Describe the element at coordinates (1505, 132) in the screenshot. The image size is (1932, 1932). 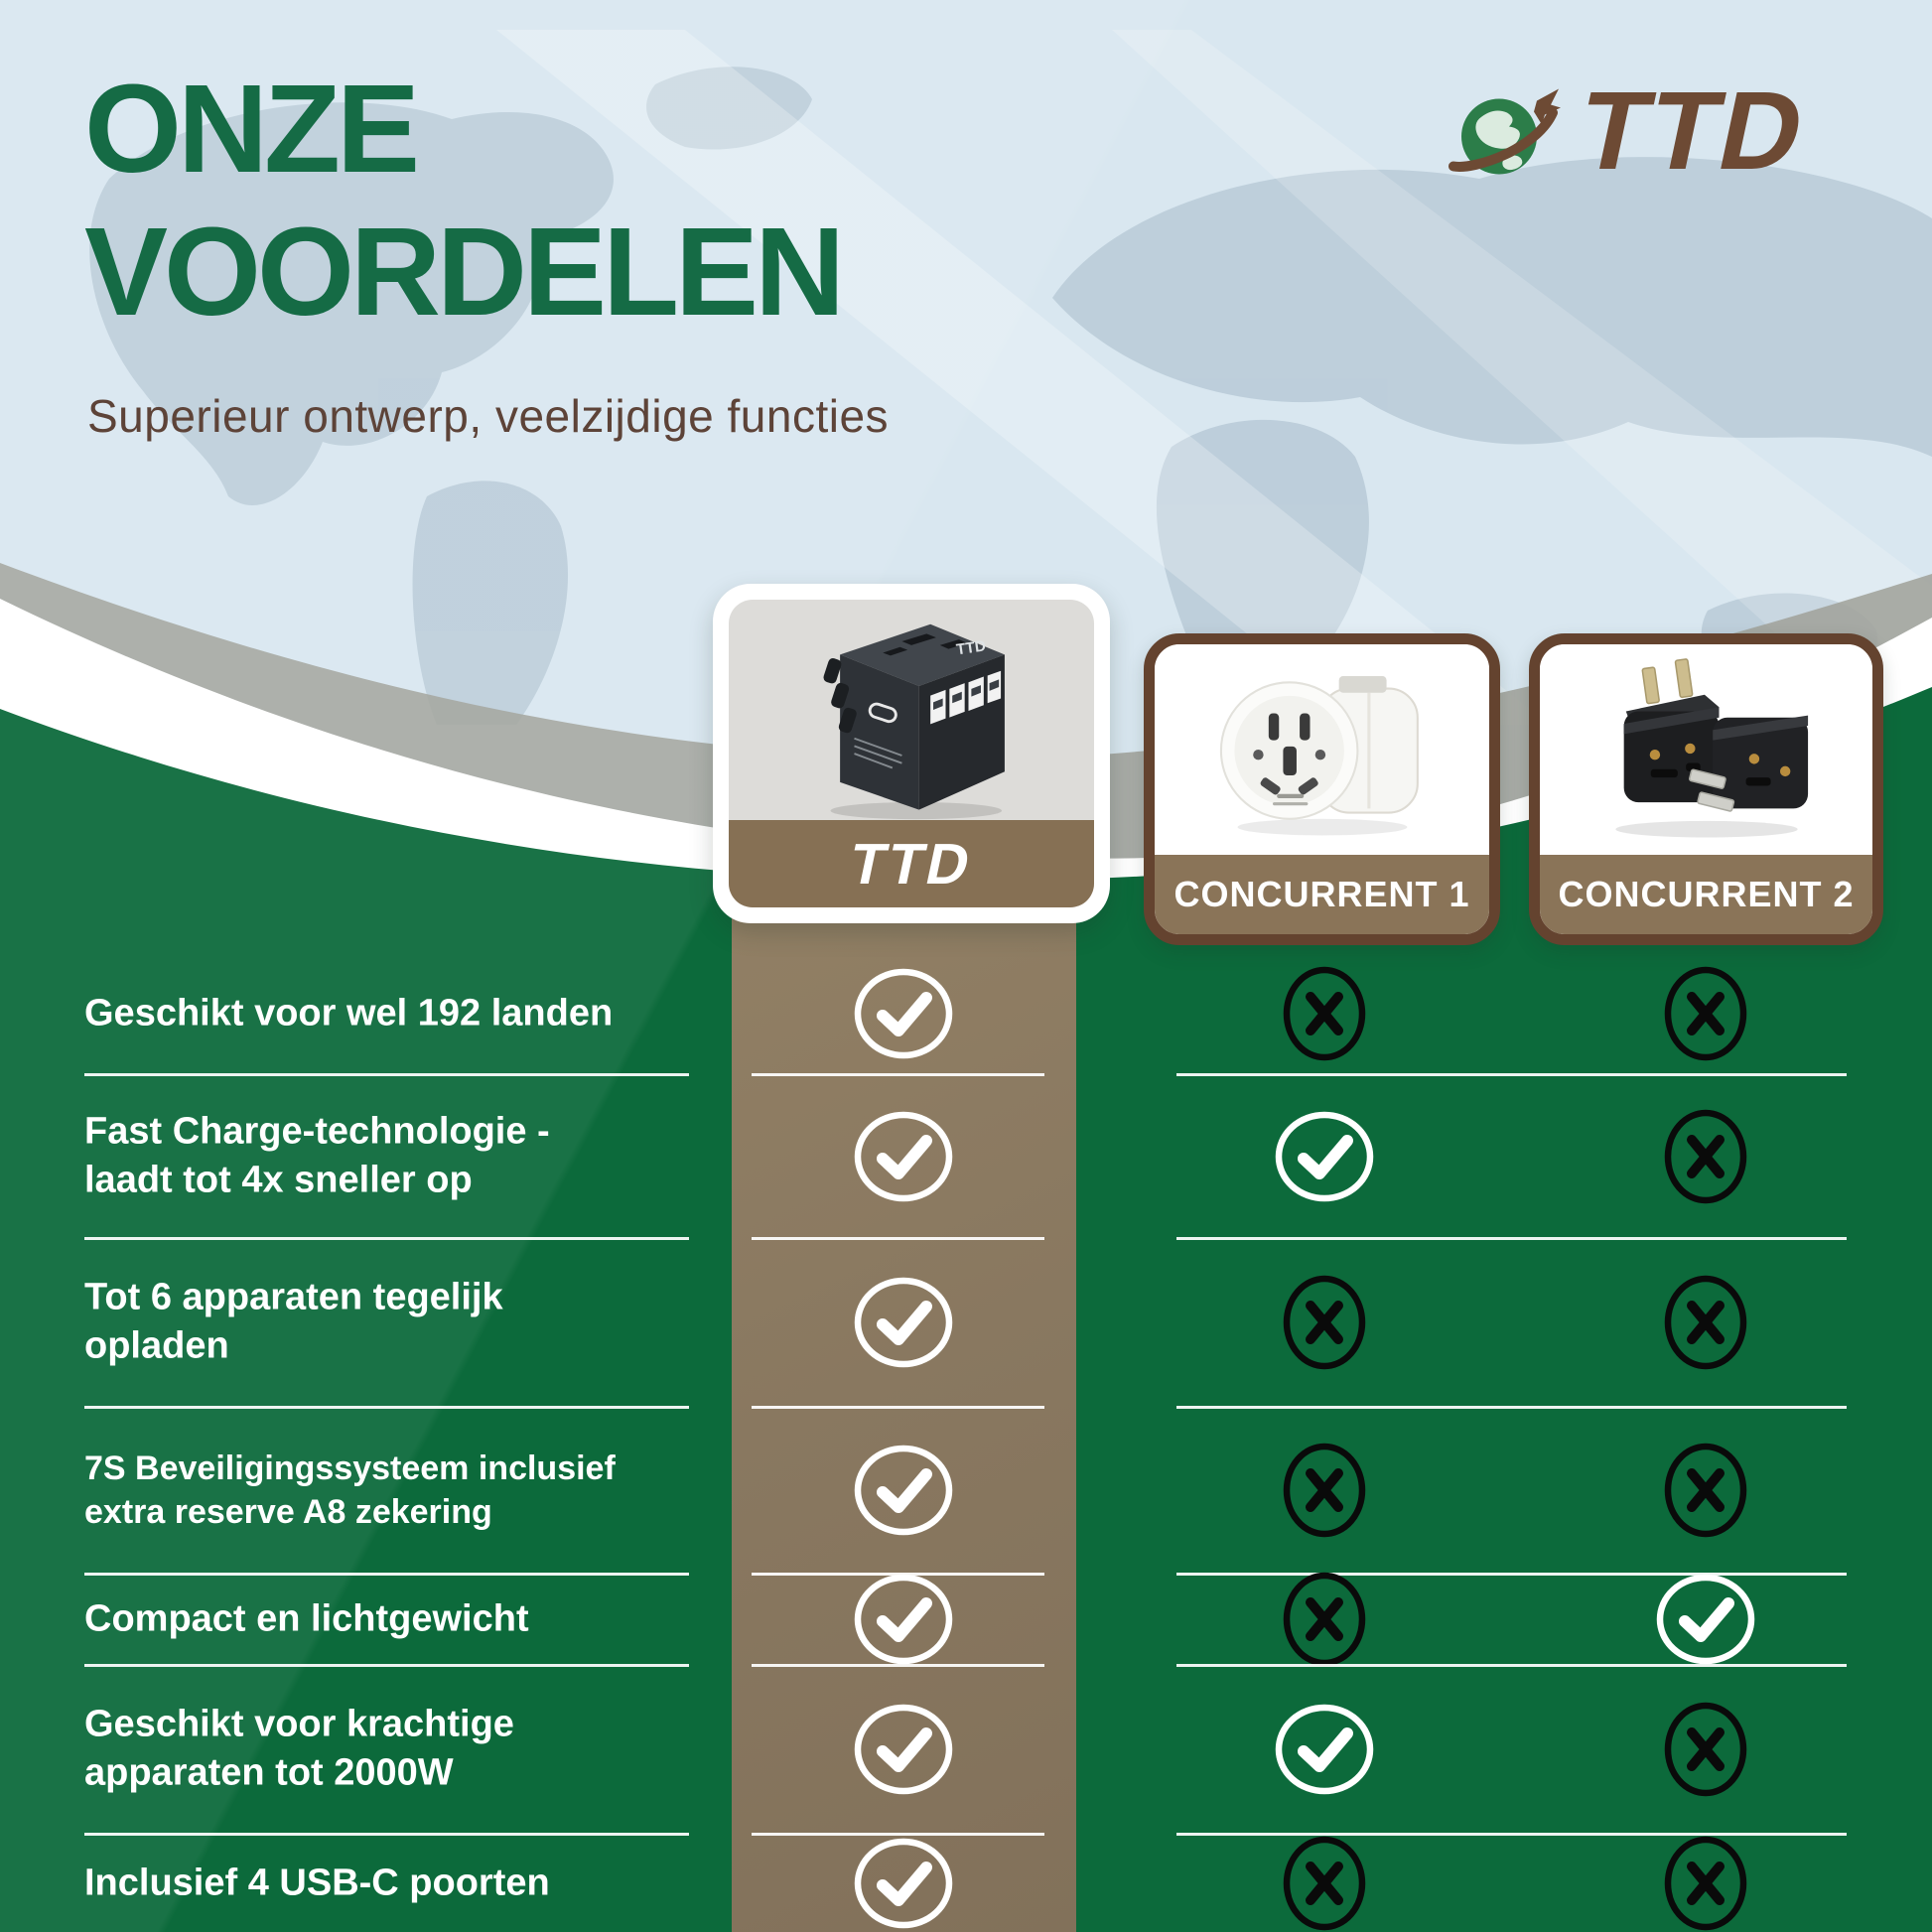
I see `globe-plane-icon` at that location.